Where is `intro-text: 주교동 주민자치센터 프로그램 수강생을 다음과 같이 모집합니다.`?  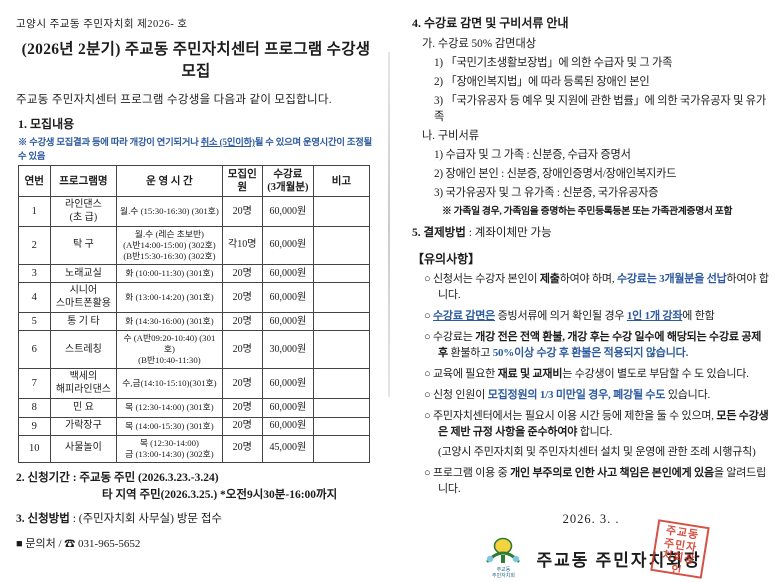 intro-text: 주교동 주민자치센터 프로그램 수강생을 다음과 같이 모집합니다. is located at coordinates (174, 100).